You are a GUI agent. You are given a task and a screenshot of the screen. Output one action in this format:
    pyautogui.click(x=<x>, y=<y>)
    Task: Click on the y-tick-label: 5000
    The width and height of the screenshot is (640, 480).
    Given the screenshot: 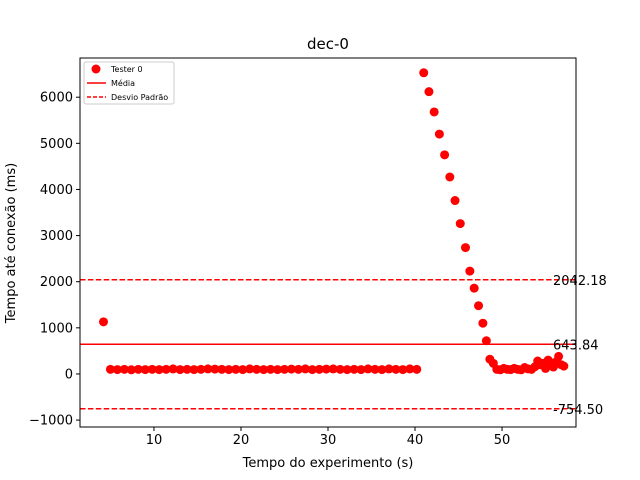 What is the action you would take?
    pyautogui.click(x=56, y=144)
    